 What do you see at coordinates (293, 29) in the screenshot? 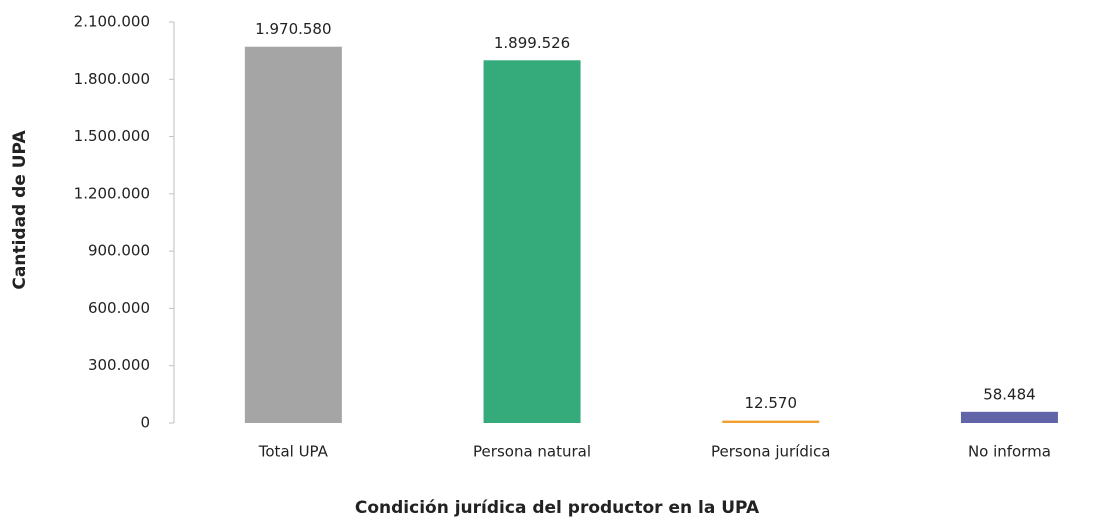
I see `value-label: 1.970.580` at bounding box center [293, 29].